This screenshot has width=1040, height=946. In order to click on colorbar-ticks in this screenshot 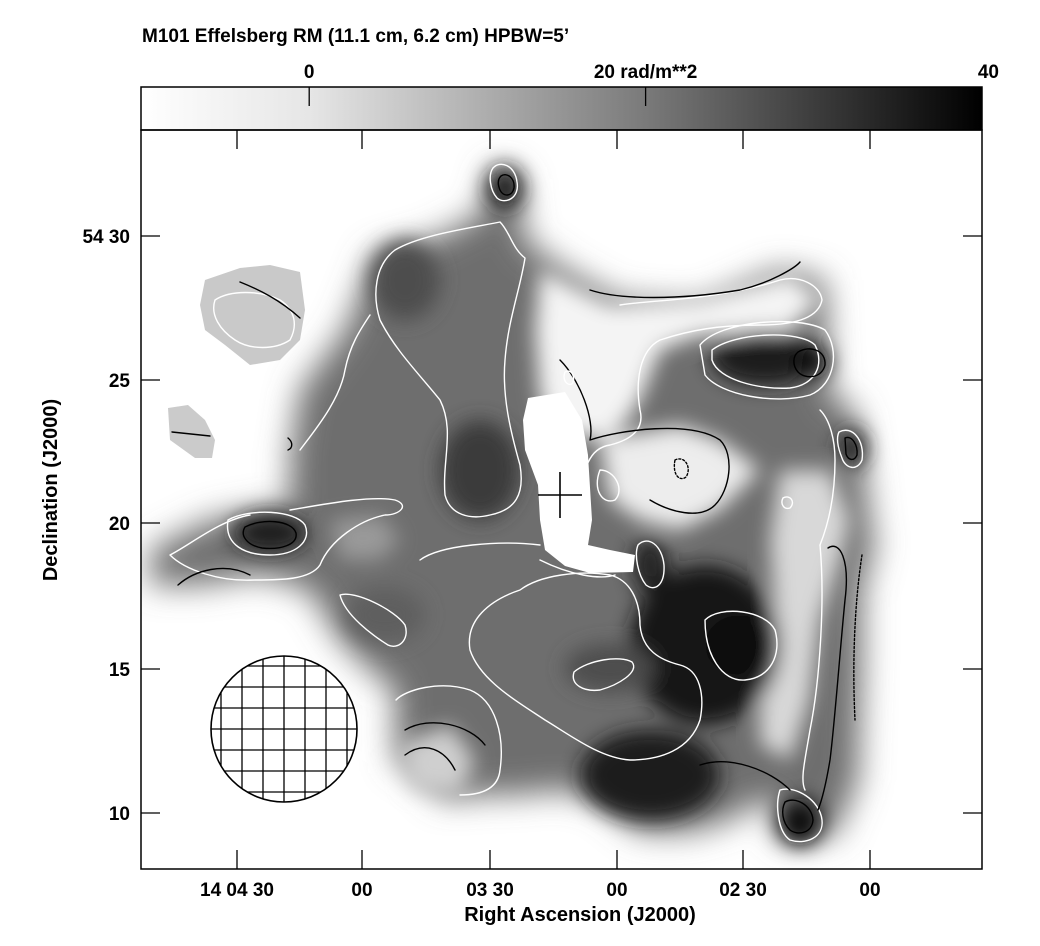, I will do `click(477, 96)`.